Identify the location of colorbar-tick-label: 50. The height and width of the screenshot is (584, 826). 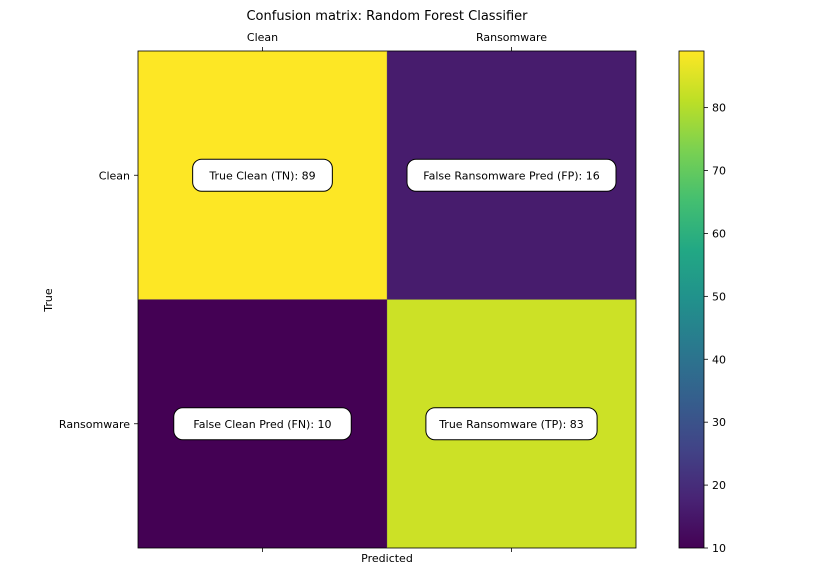
(719, 296).